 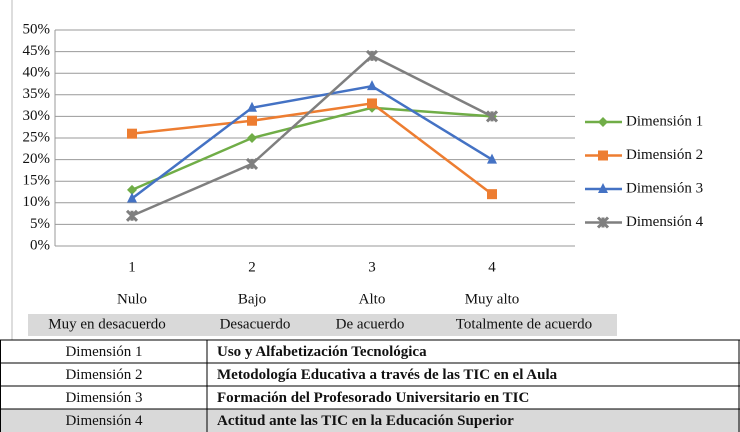 I want to click on y-tick-label: 20%, so click(x=37, y=159).